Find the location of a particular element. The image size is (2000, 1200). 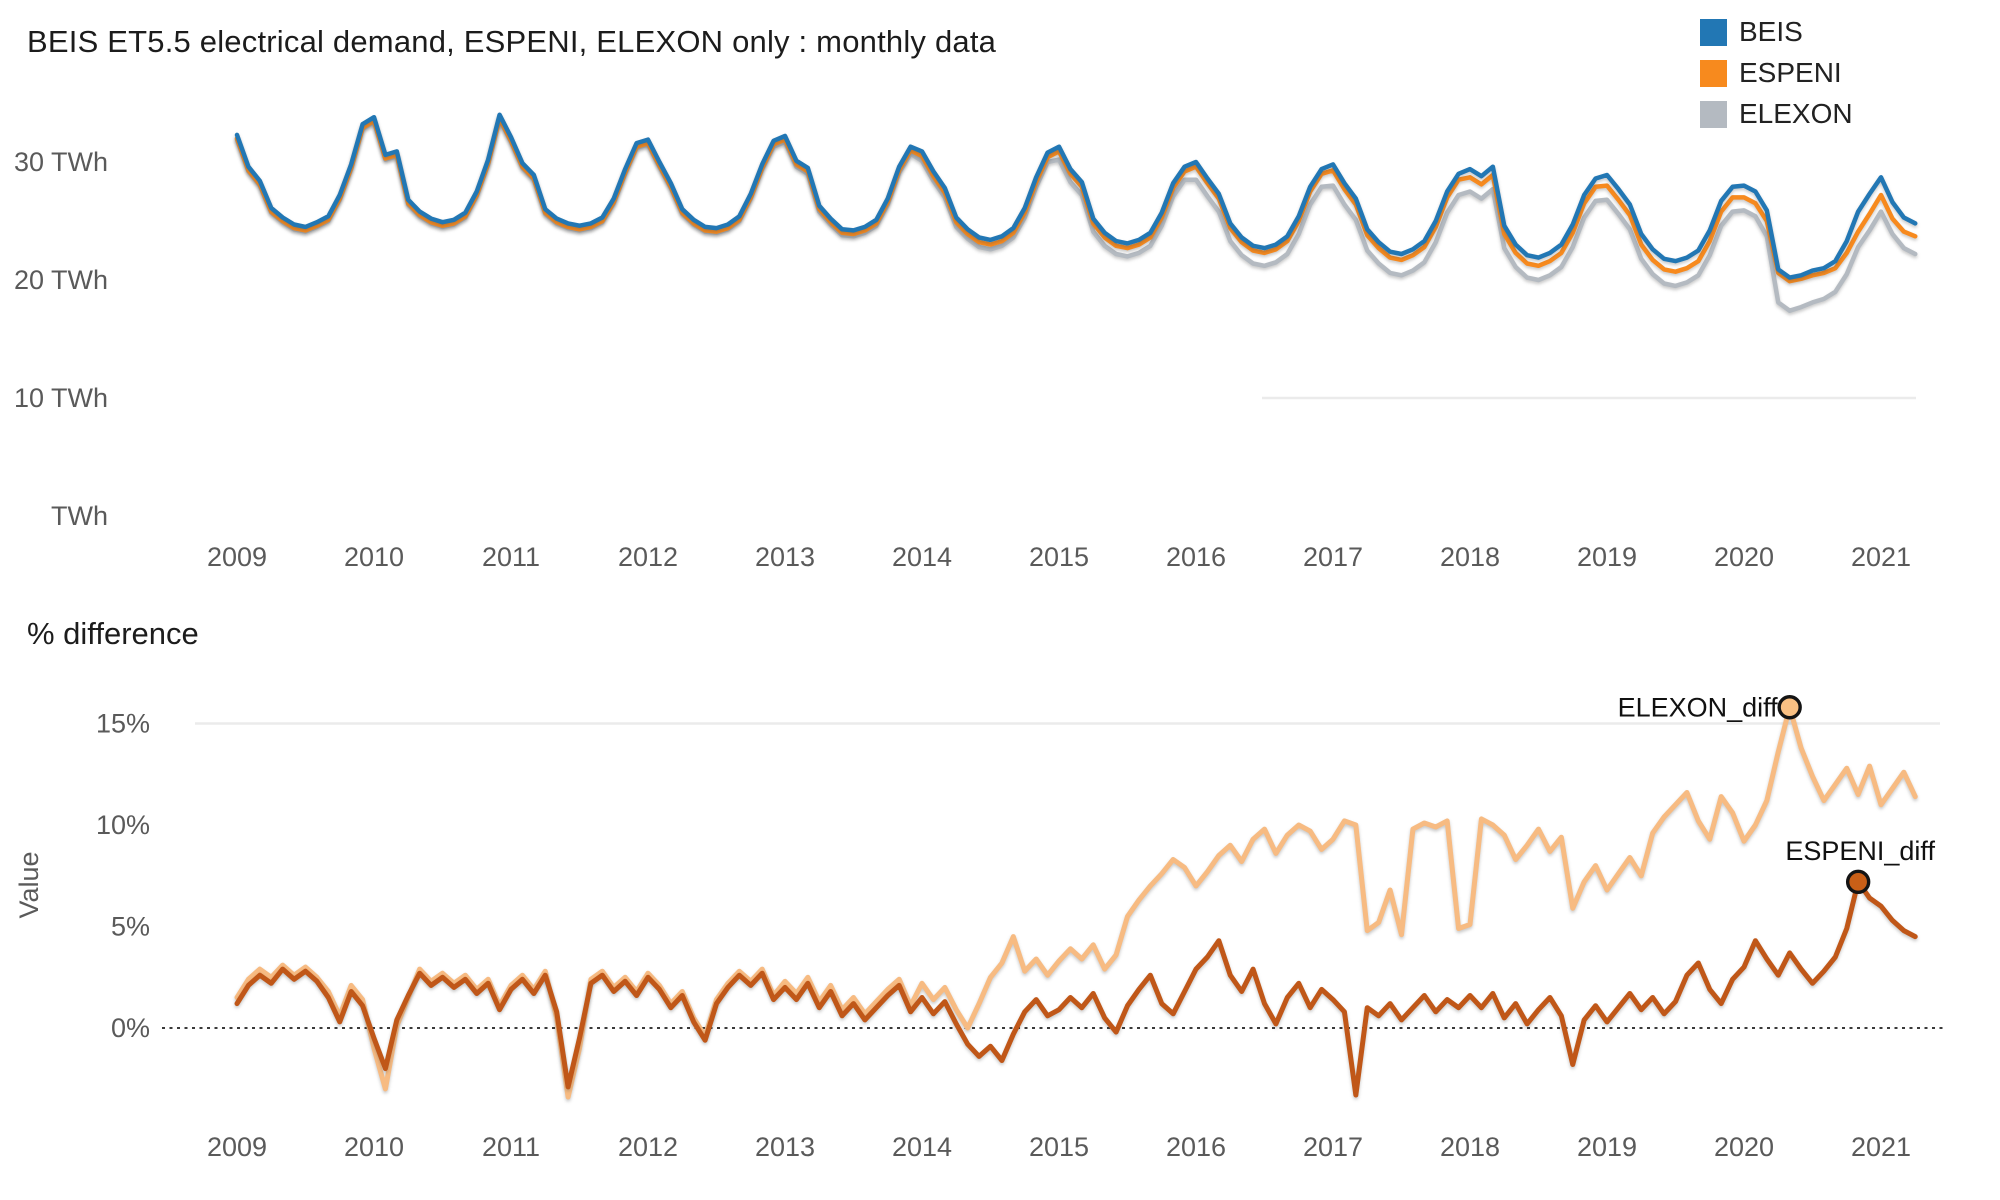

espeni_diff-marker is located at coordinates (1858, 882).